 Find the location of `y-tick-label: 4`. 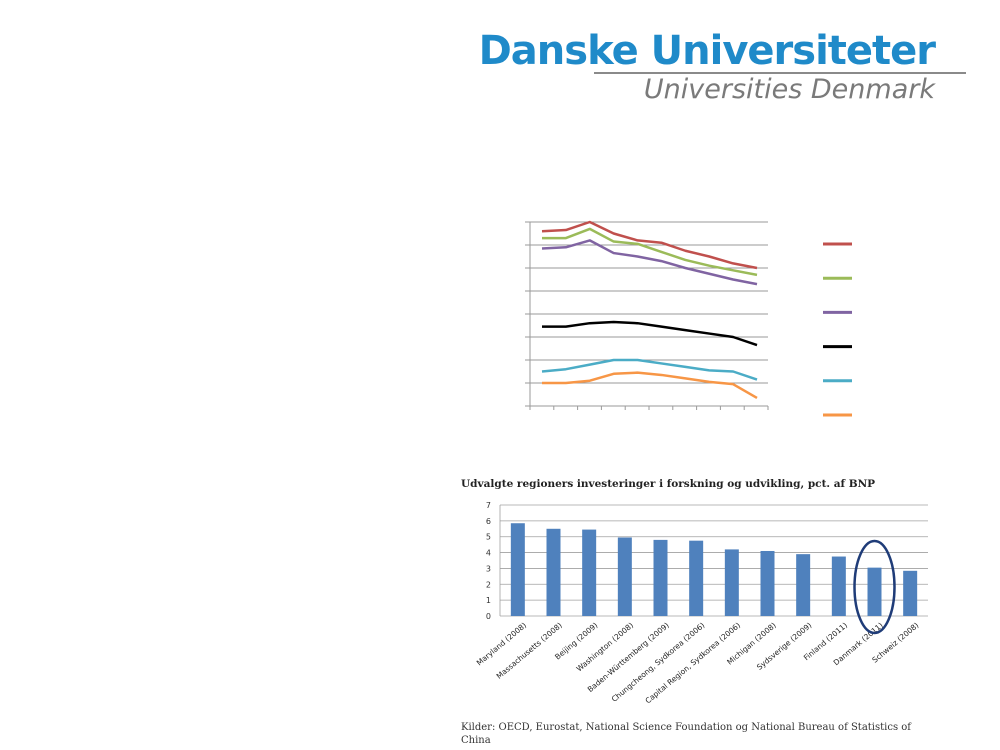

y-tick-label: 4 is located at coordinates (488, 553).